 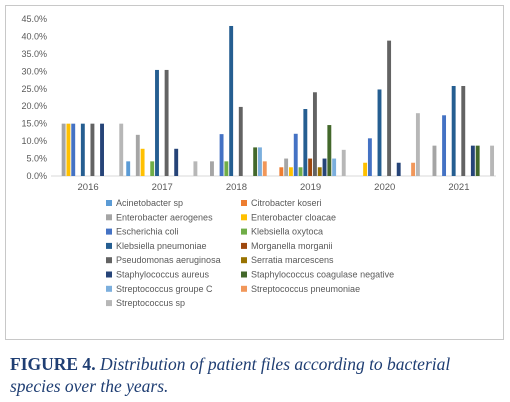 What do you see at coordinates (286, 203) in the screenshot?
I see `legend-label: Citrobacter koseri` at bounding box center [286, 203].